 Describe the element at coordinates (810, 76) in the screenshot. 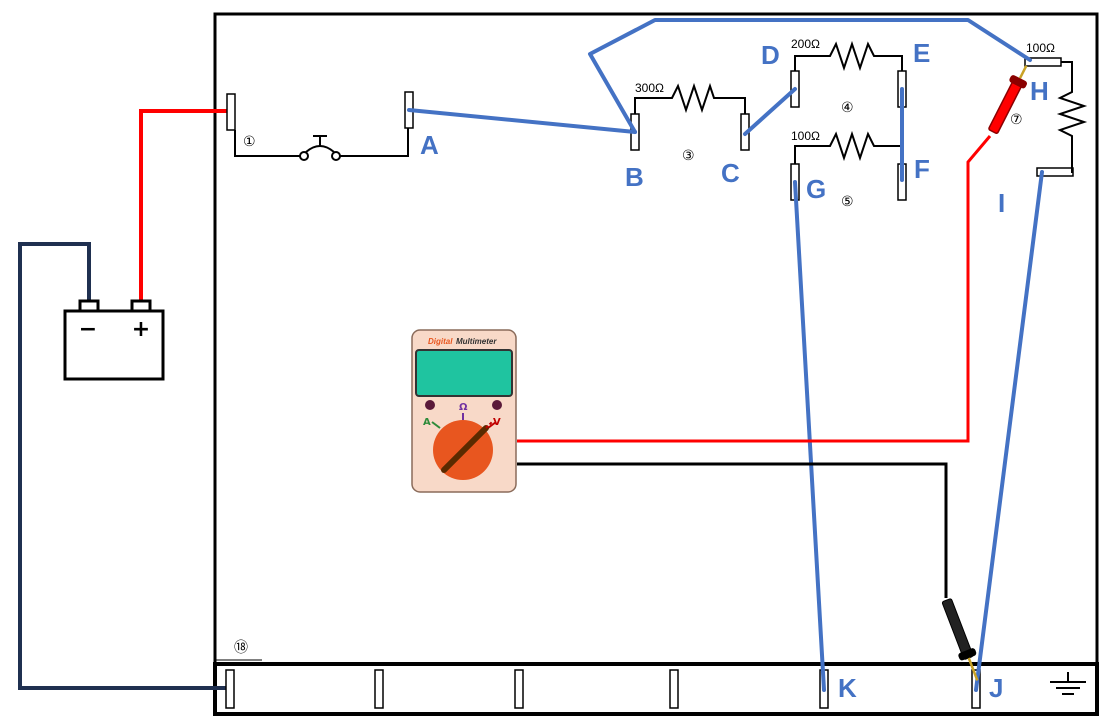

I see `wire-b-h` at that location.